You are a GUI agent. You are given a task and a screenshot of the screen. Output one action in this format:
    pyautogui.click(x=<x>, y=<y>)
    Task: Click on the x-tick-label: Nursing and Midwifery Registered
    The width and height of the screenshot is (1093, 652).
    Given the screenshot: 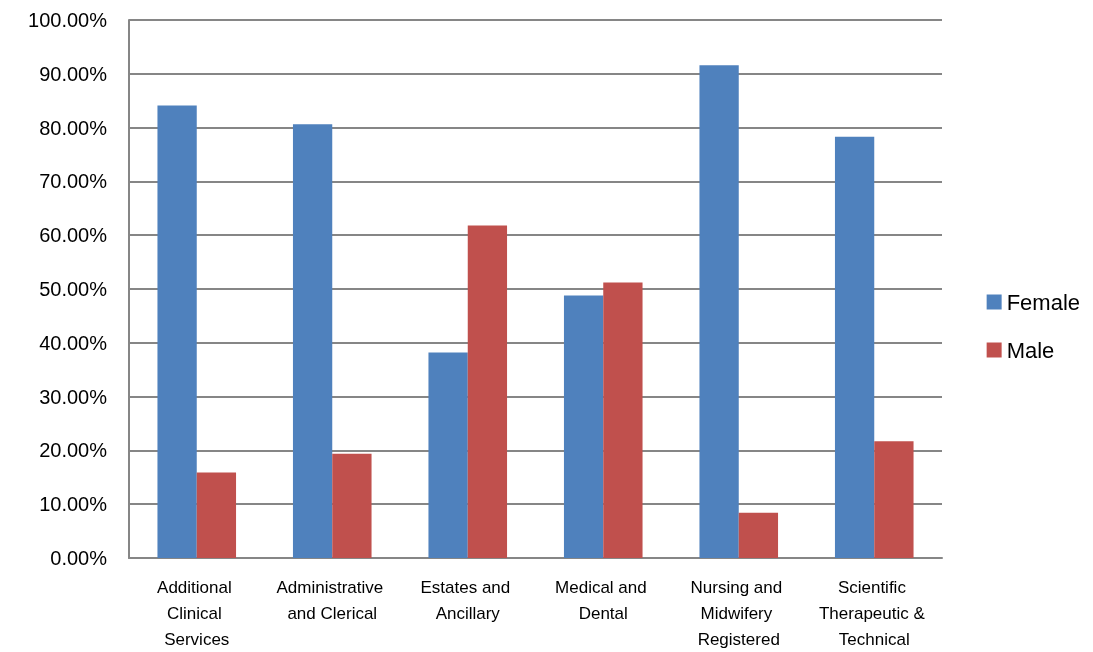 What is the action you would take?
    pyautogui.click(x=738, y=613)
    